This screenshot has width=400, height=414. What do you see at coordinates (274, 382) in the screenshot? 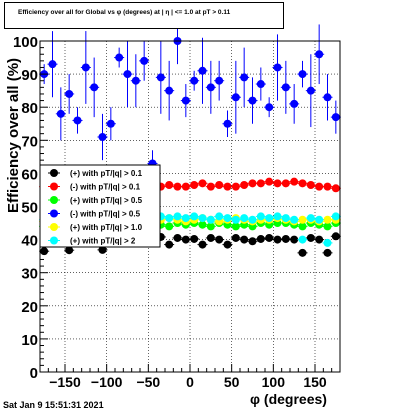
I see `x-tick-label: 100` at bounding box center [274, 382].